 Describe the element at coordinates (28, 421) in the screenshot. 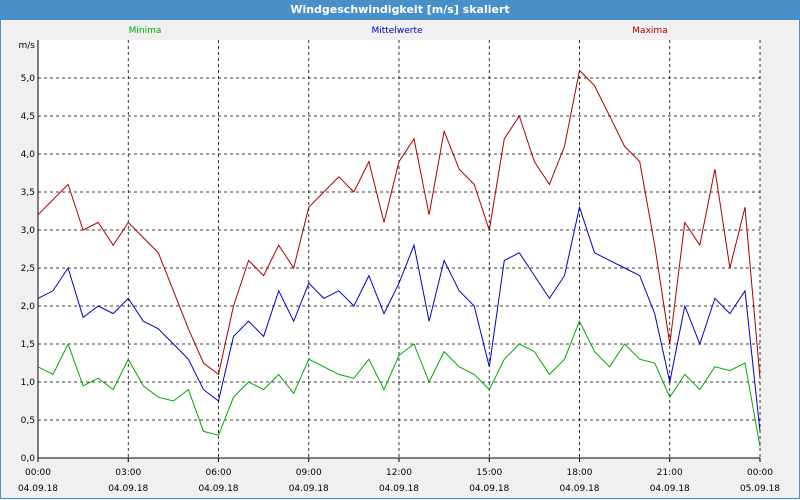

I see `y-tick-label: 0,5` at that location.